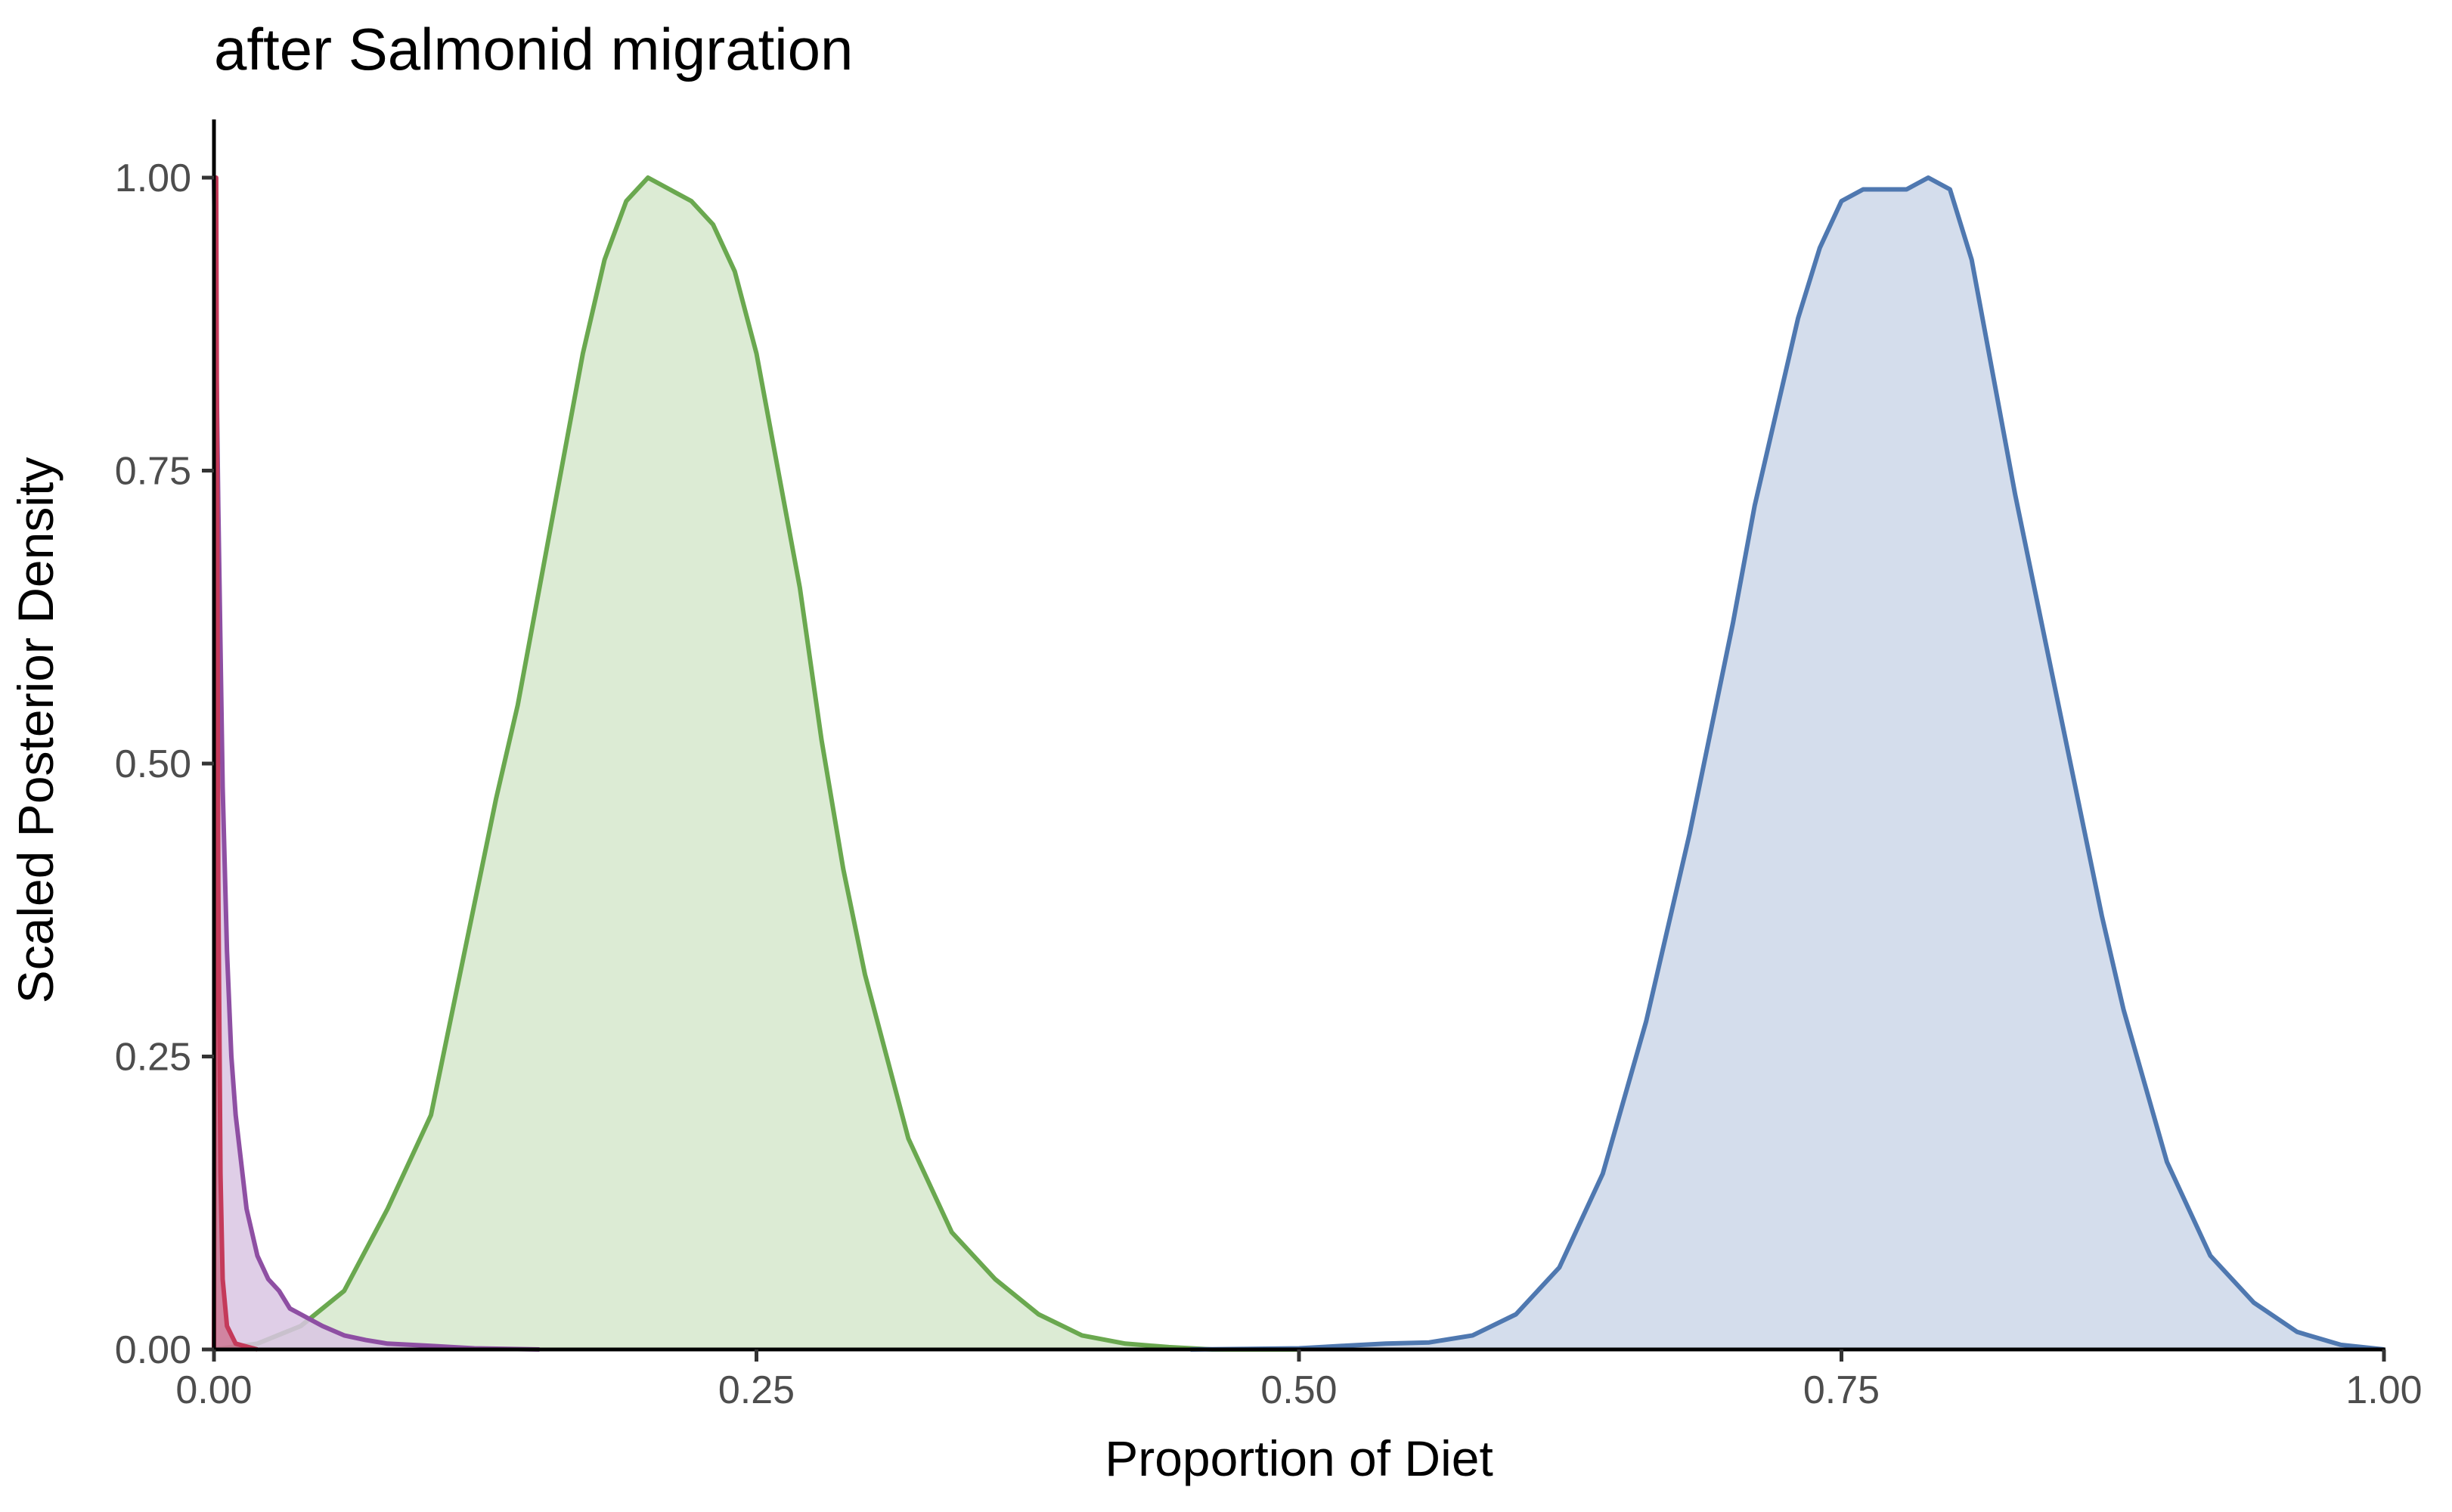 Image resolution: width=2452 pixels, height=1512 pixels. I want to click on x-tick-label: 1.00, so click(2383, 1390).